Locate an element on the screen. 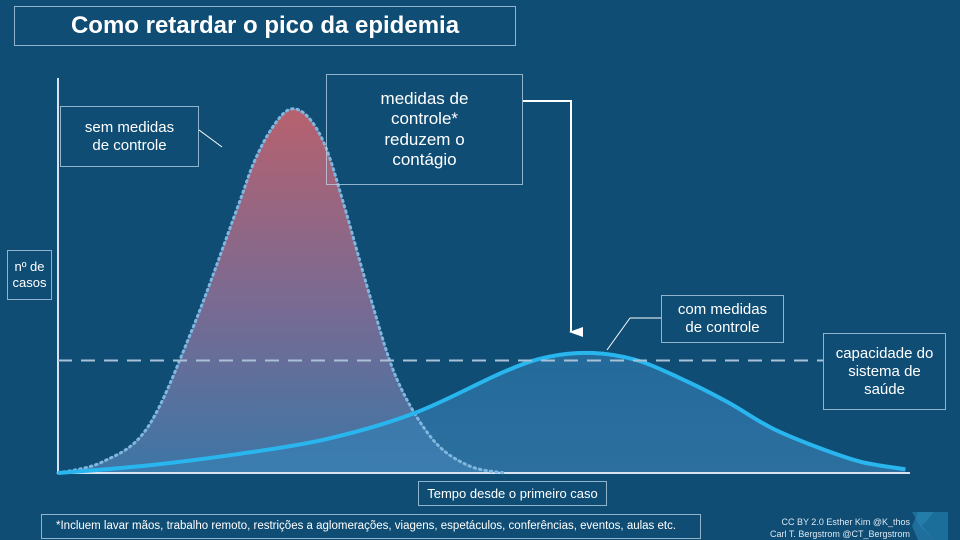  control-measures-line-3: reduzem o is located at coordinates (424, 139).